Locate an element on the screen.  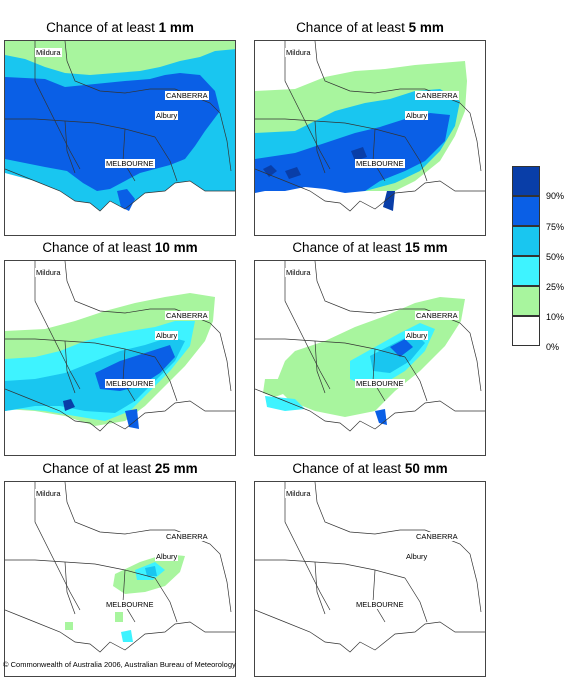
panel-title: Chance of at least 50 mm is located at coordinates (370, 468).